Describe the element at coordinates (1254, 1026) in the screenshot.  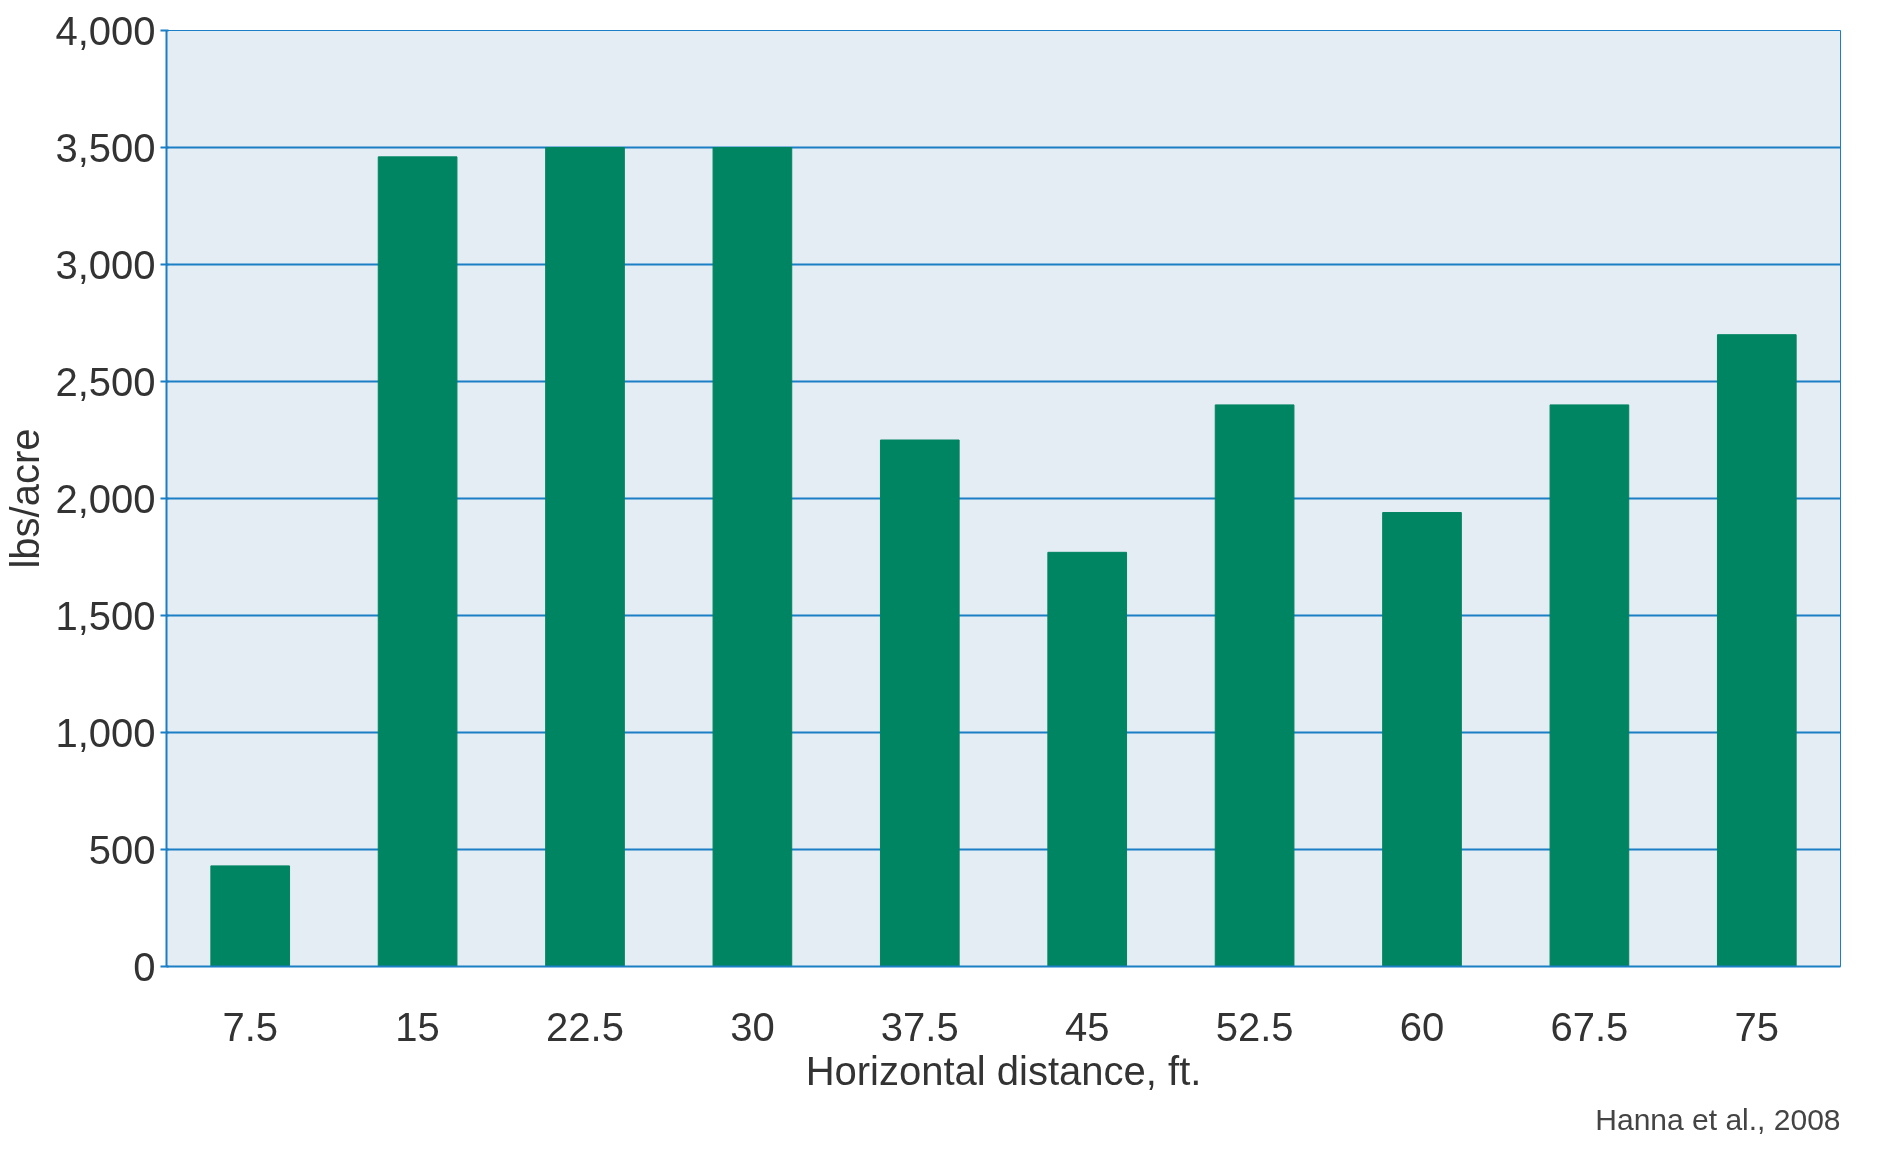
I see `x-tick-label: 52.5` at that location.